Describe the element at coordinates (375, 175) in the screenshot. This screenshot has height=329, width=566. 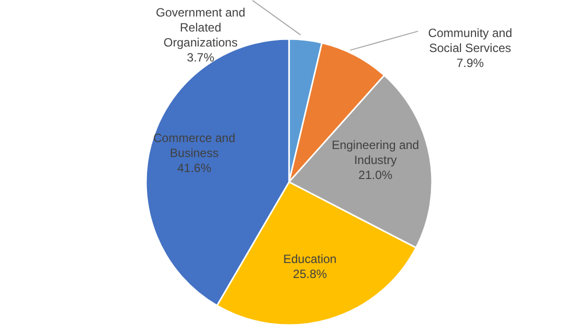
I see `data-label: 21.0%` at that location.